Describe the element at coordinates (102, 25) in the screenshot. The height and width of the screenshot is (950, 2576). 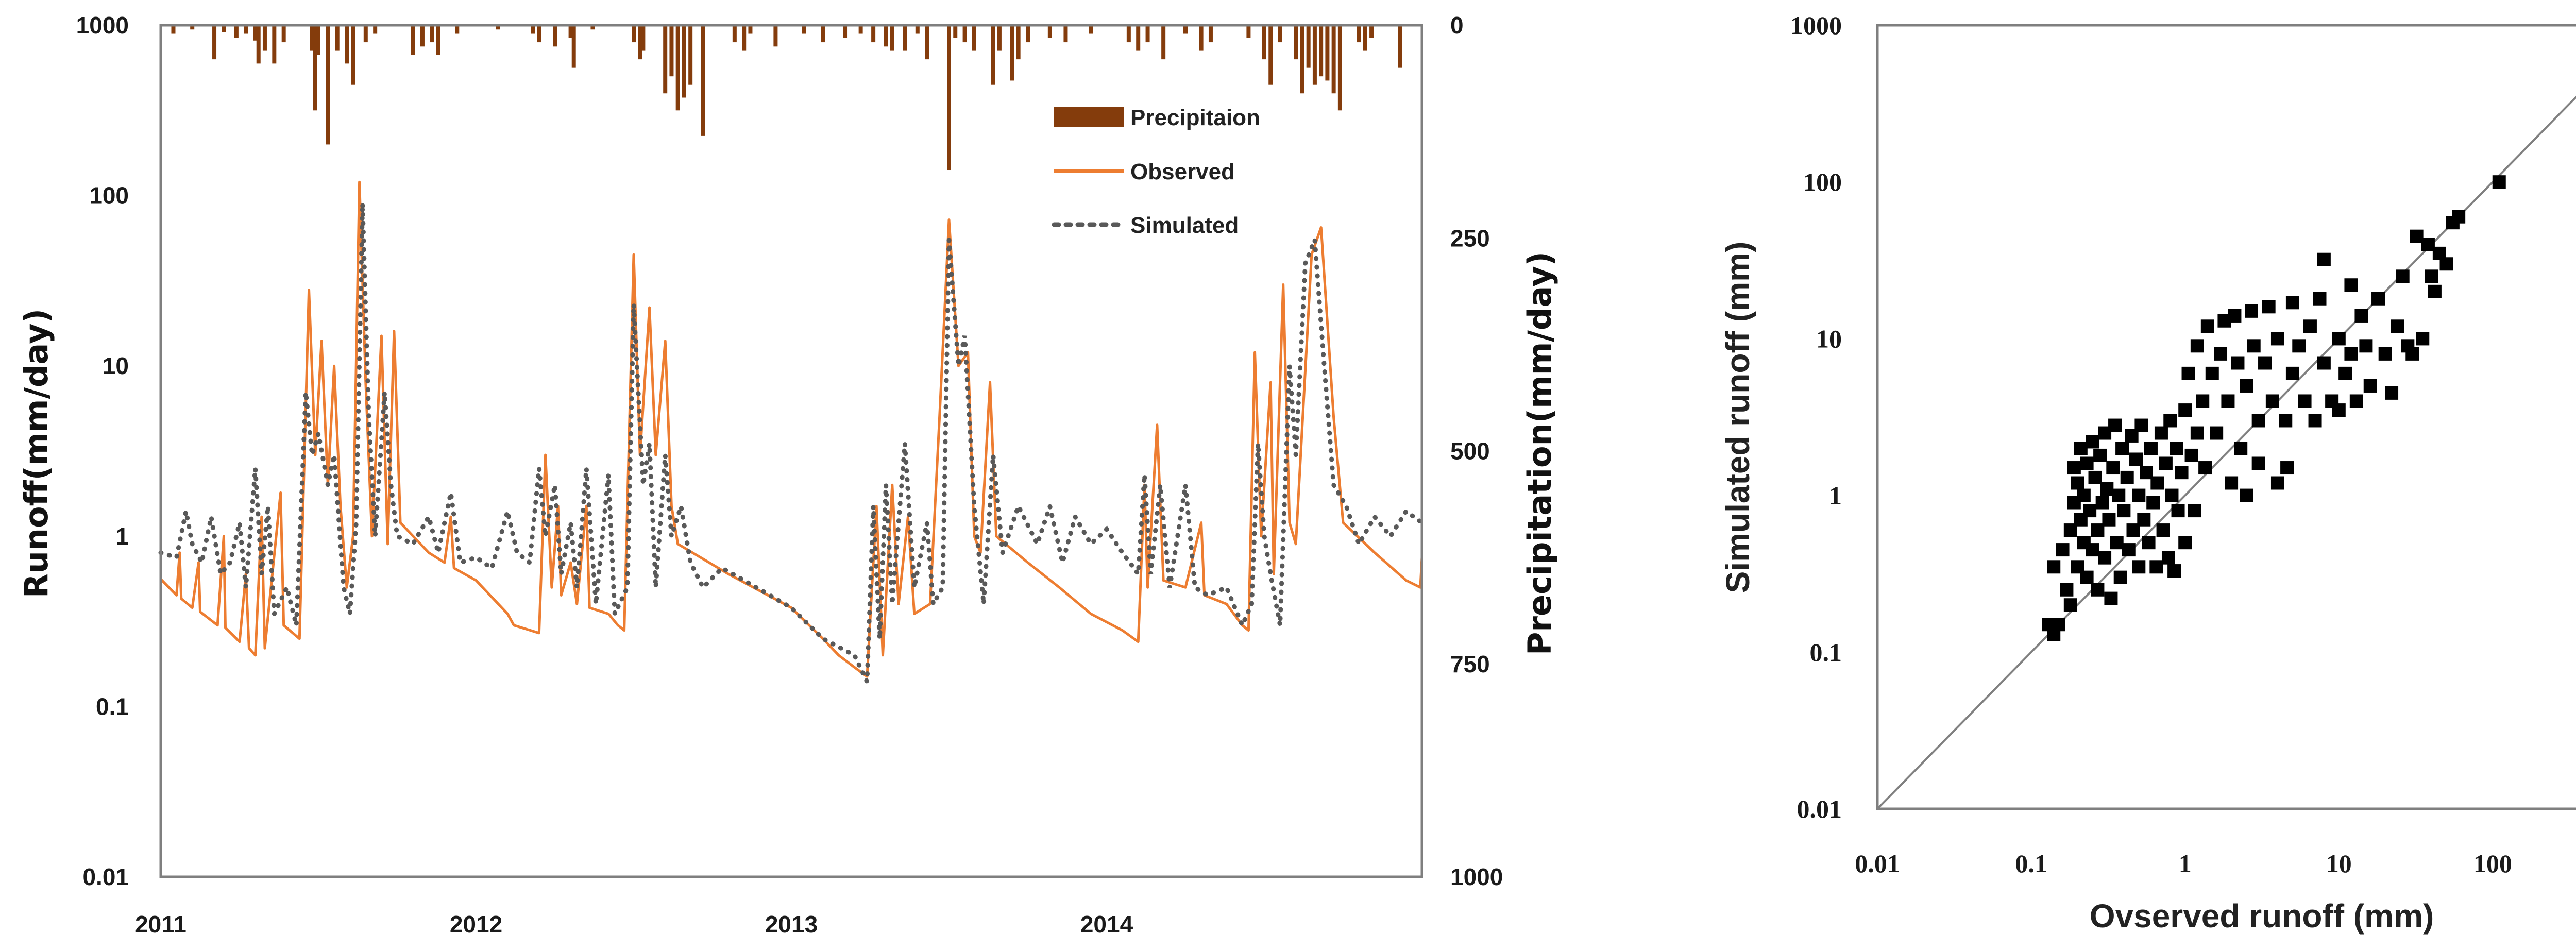
I see `y-tick-label: 1000` at that location.